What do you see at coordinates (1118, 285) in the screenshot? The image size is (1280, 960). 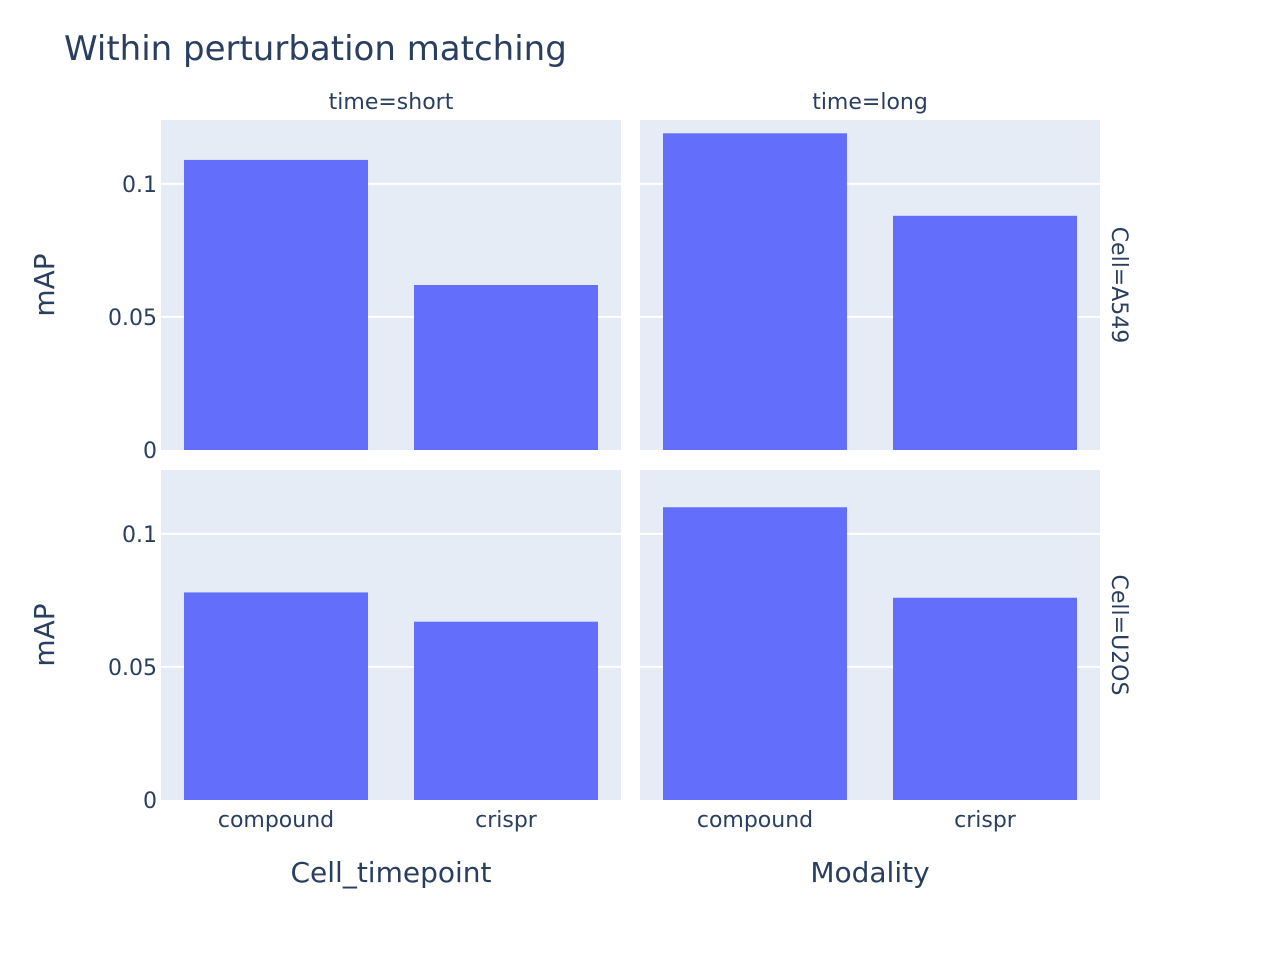 I see `row-facet-label: Cell=A549` at bounding box center [1118, 285].